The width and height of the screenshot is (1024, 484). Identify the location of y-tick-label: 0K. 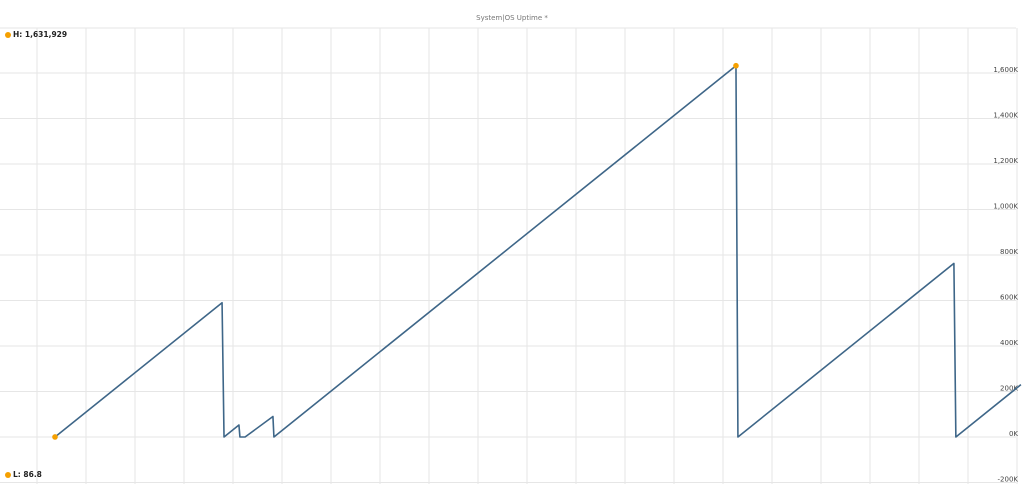
(1013, 434).